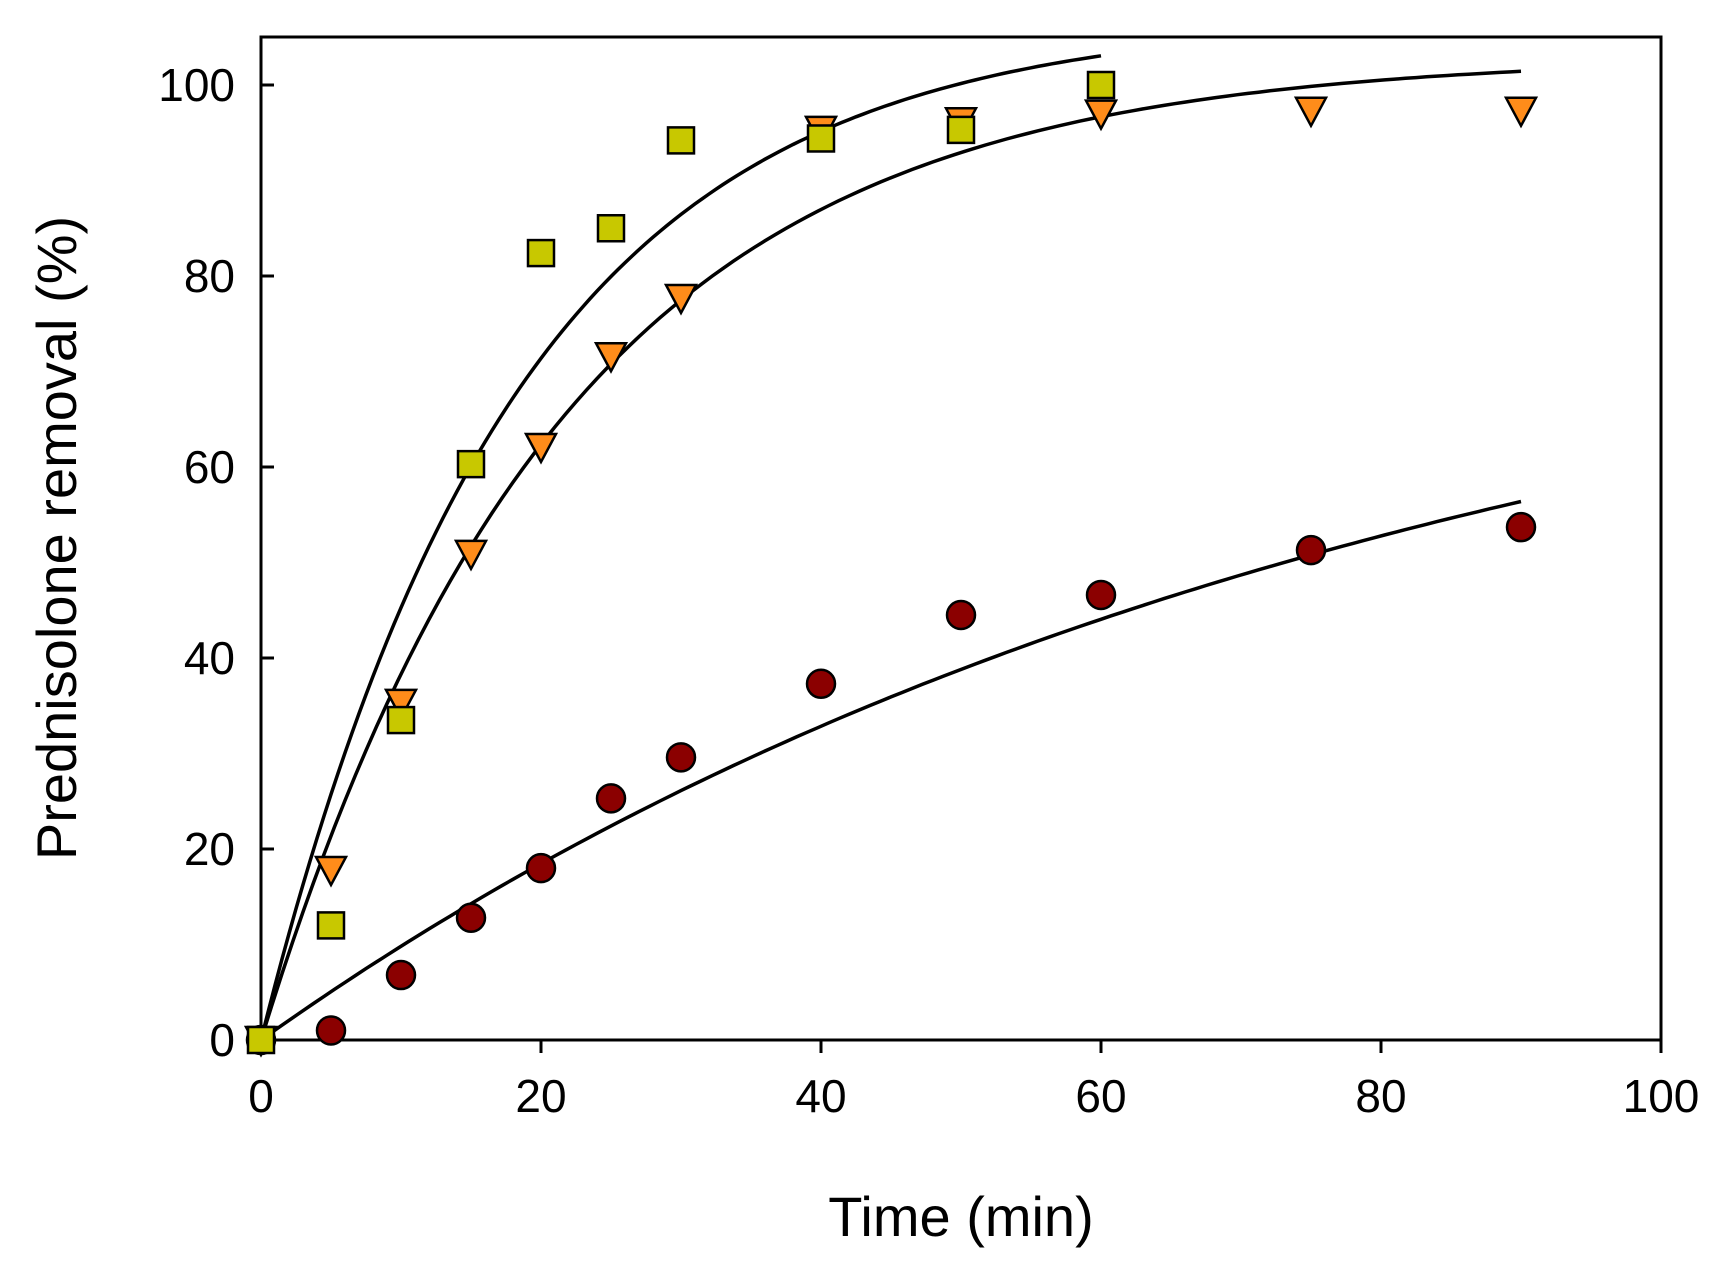  I want to click on y-tick-label-2: 40, so click(209, 658).